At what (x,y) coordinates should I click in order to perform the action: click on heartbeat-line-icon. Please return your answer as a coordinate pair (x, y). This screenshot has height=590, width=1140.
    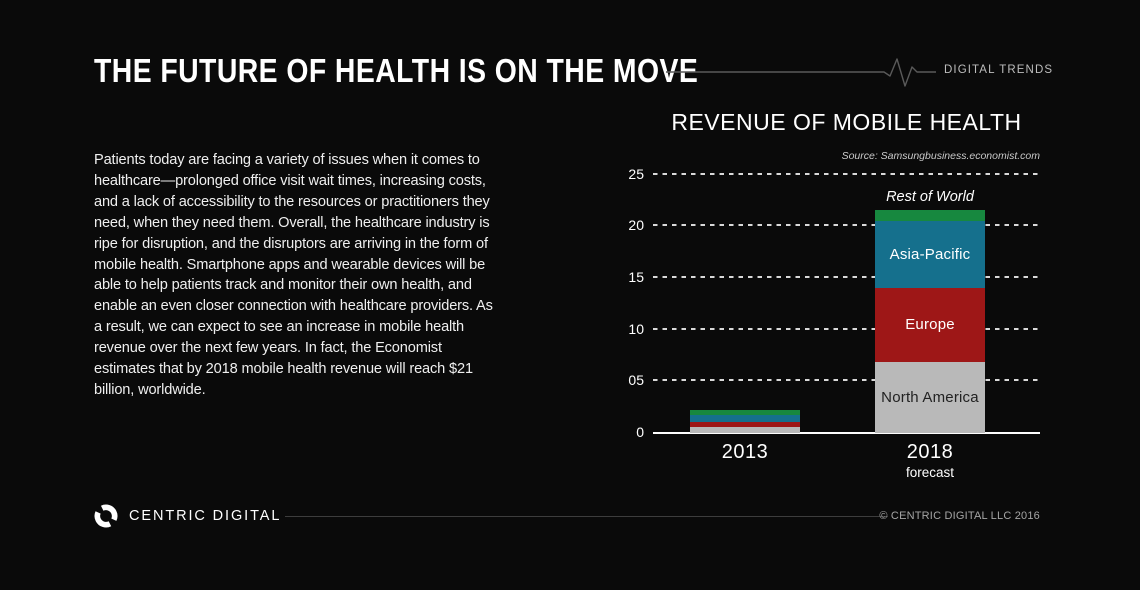
    Looking at the image, I should click on (801, 72).